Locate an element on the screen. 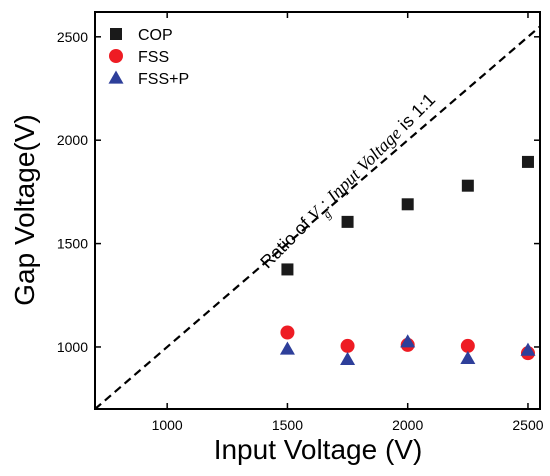  ratio-annotation: Ratio of Vg: Input Voltage is 1:1 is located at coordinates (349, 182).